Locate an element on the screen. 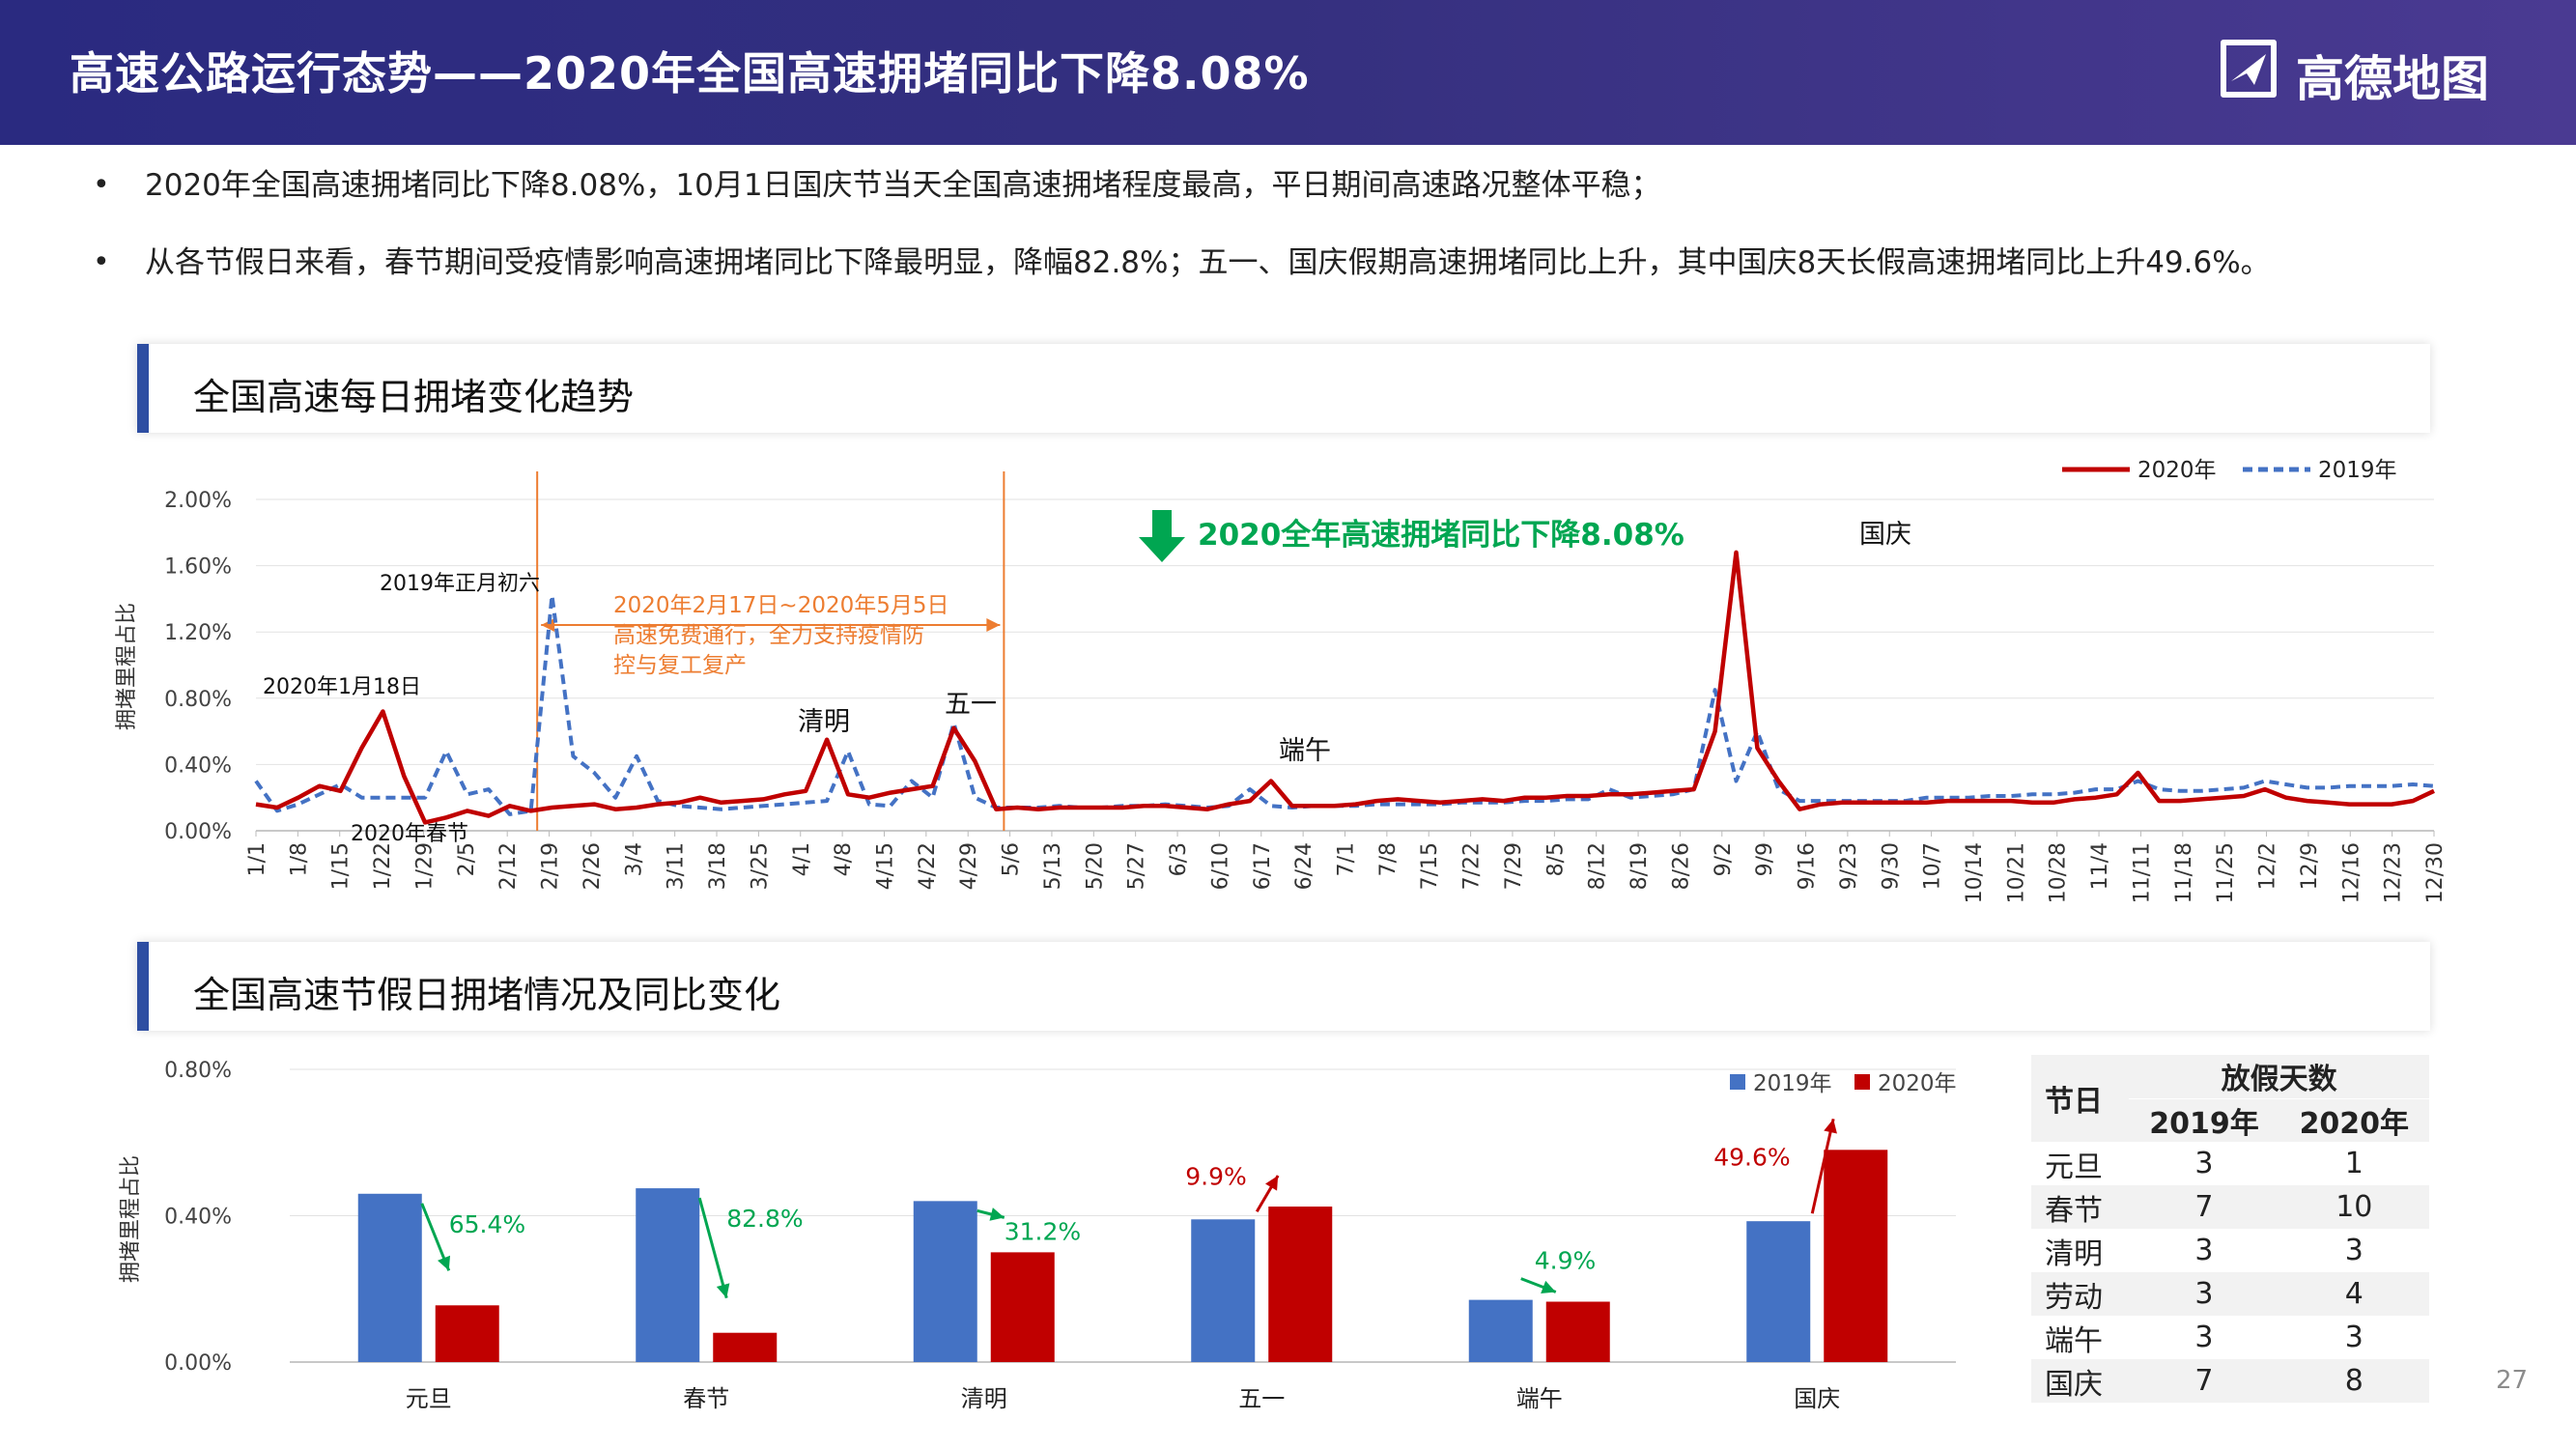 This screenshot has width=2576, height=1449. table-group-header: 放假天数 is located at coordinates (2279, 1077).